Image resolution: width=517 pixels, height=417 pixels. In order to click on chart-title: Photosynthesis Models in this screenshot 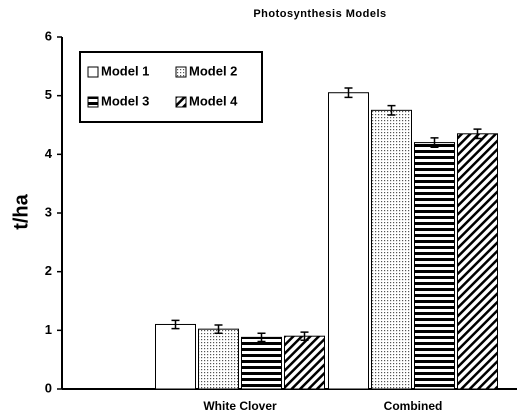, I will do `click(319, 14)`.